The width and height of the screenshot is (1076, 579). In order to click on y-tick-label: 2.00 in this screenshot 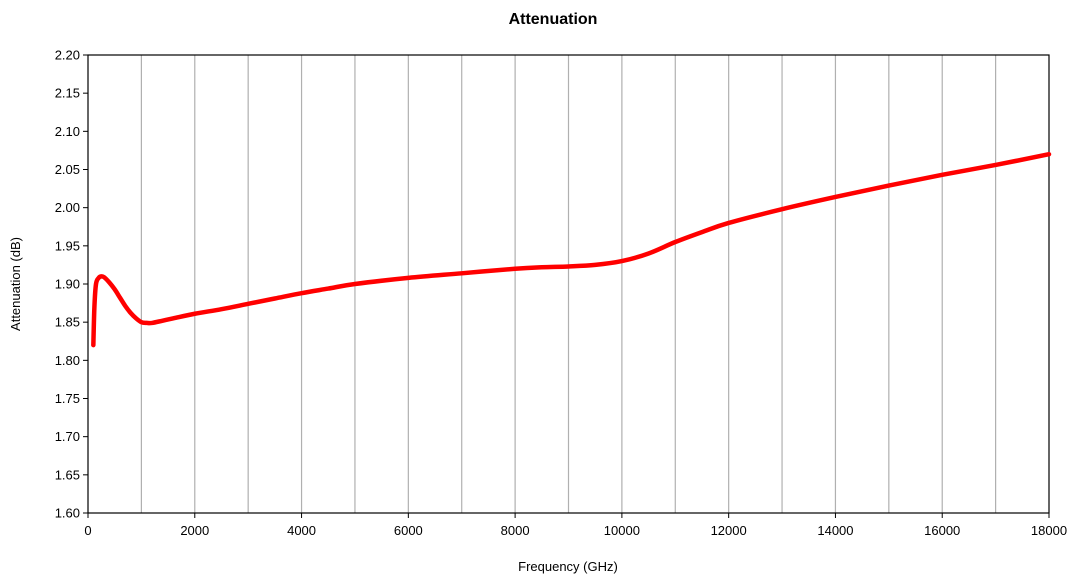, I will do `click(67, 207)`.